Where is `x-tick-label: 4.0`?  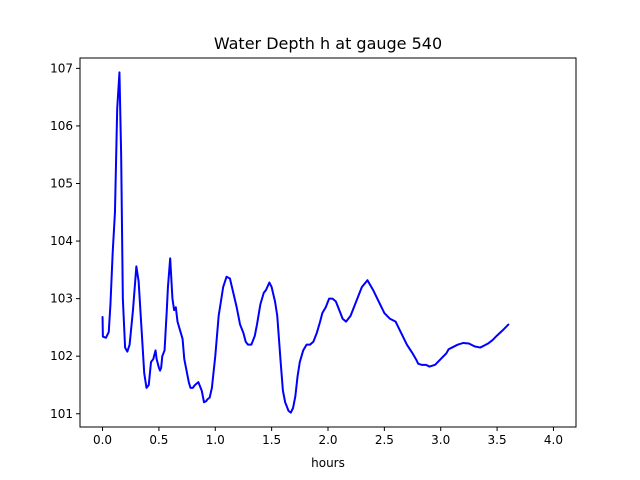
x-tick-label: 4.0 is located at coordinates (553, 440).